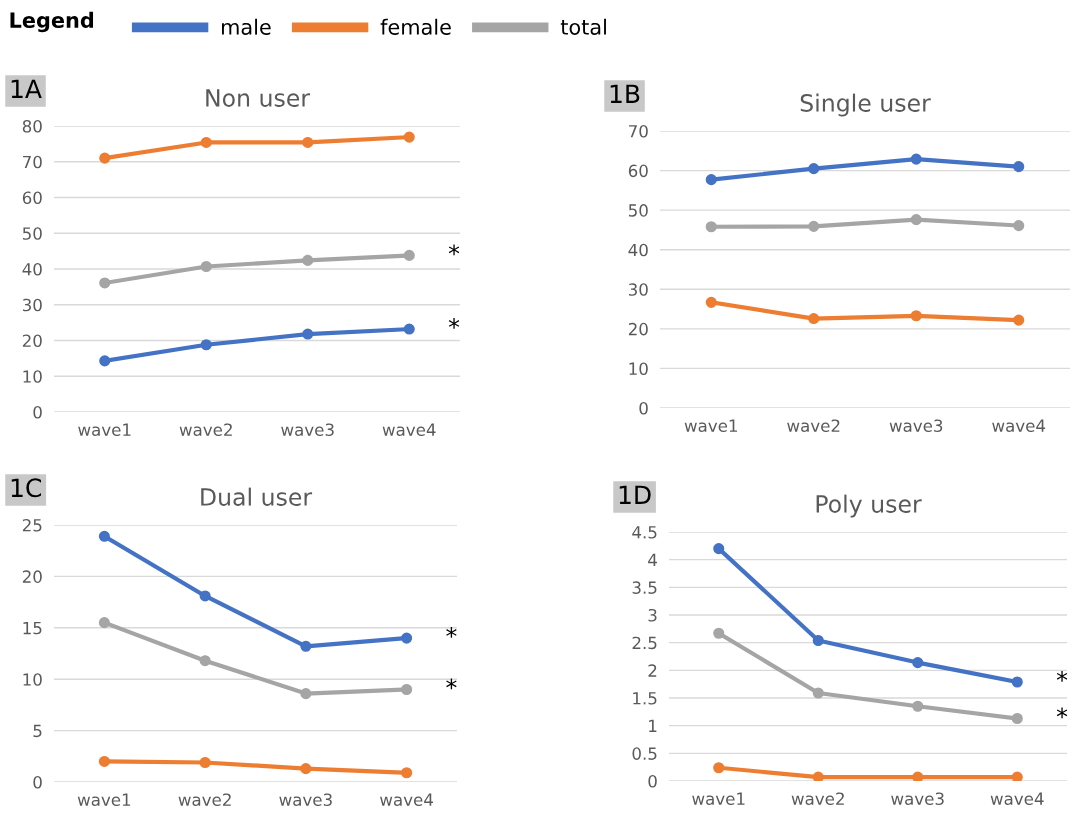 The height and width of the screenshot is (816, 1073). What do you see at coordinates (644, 587) in the screenshot?
I see `y-tick-label: 3.5` at bounding box center [644, 587].